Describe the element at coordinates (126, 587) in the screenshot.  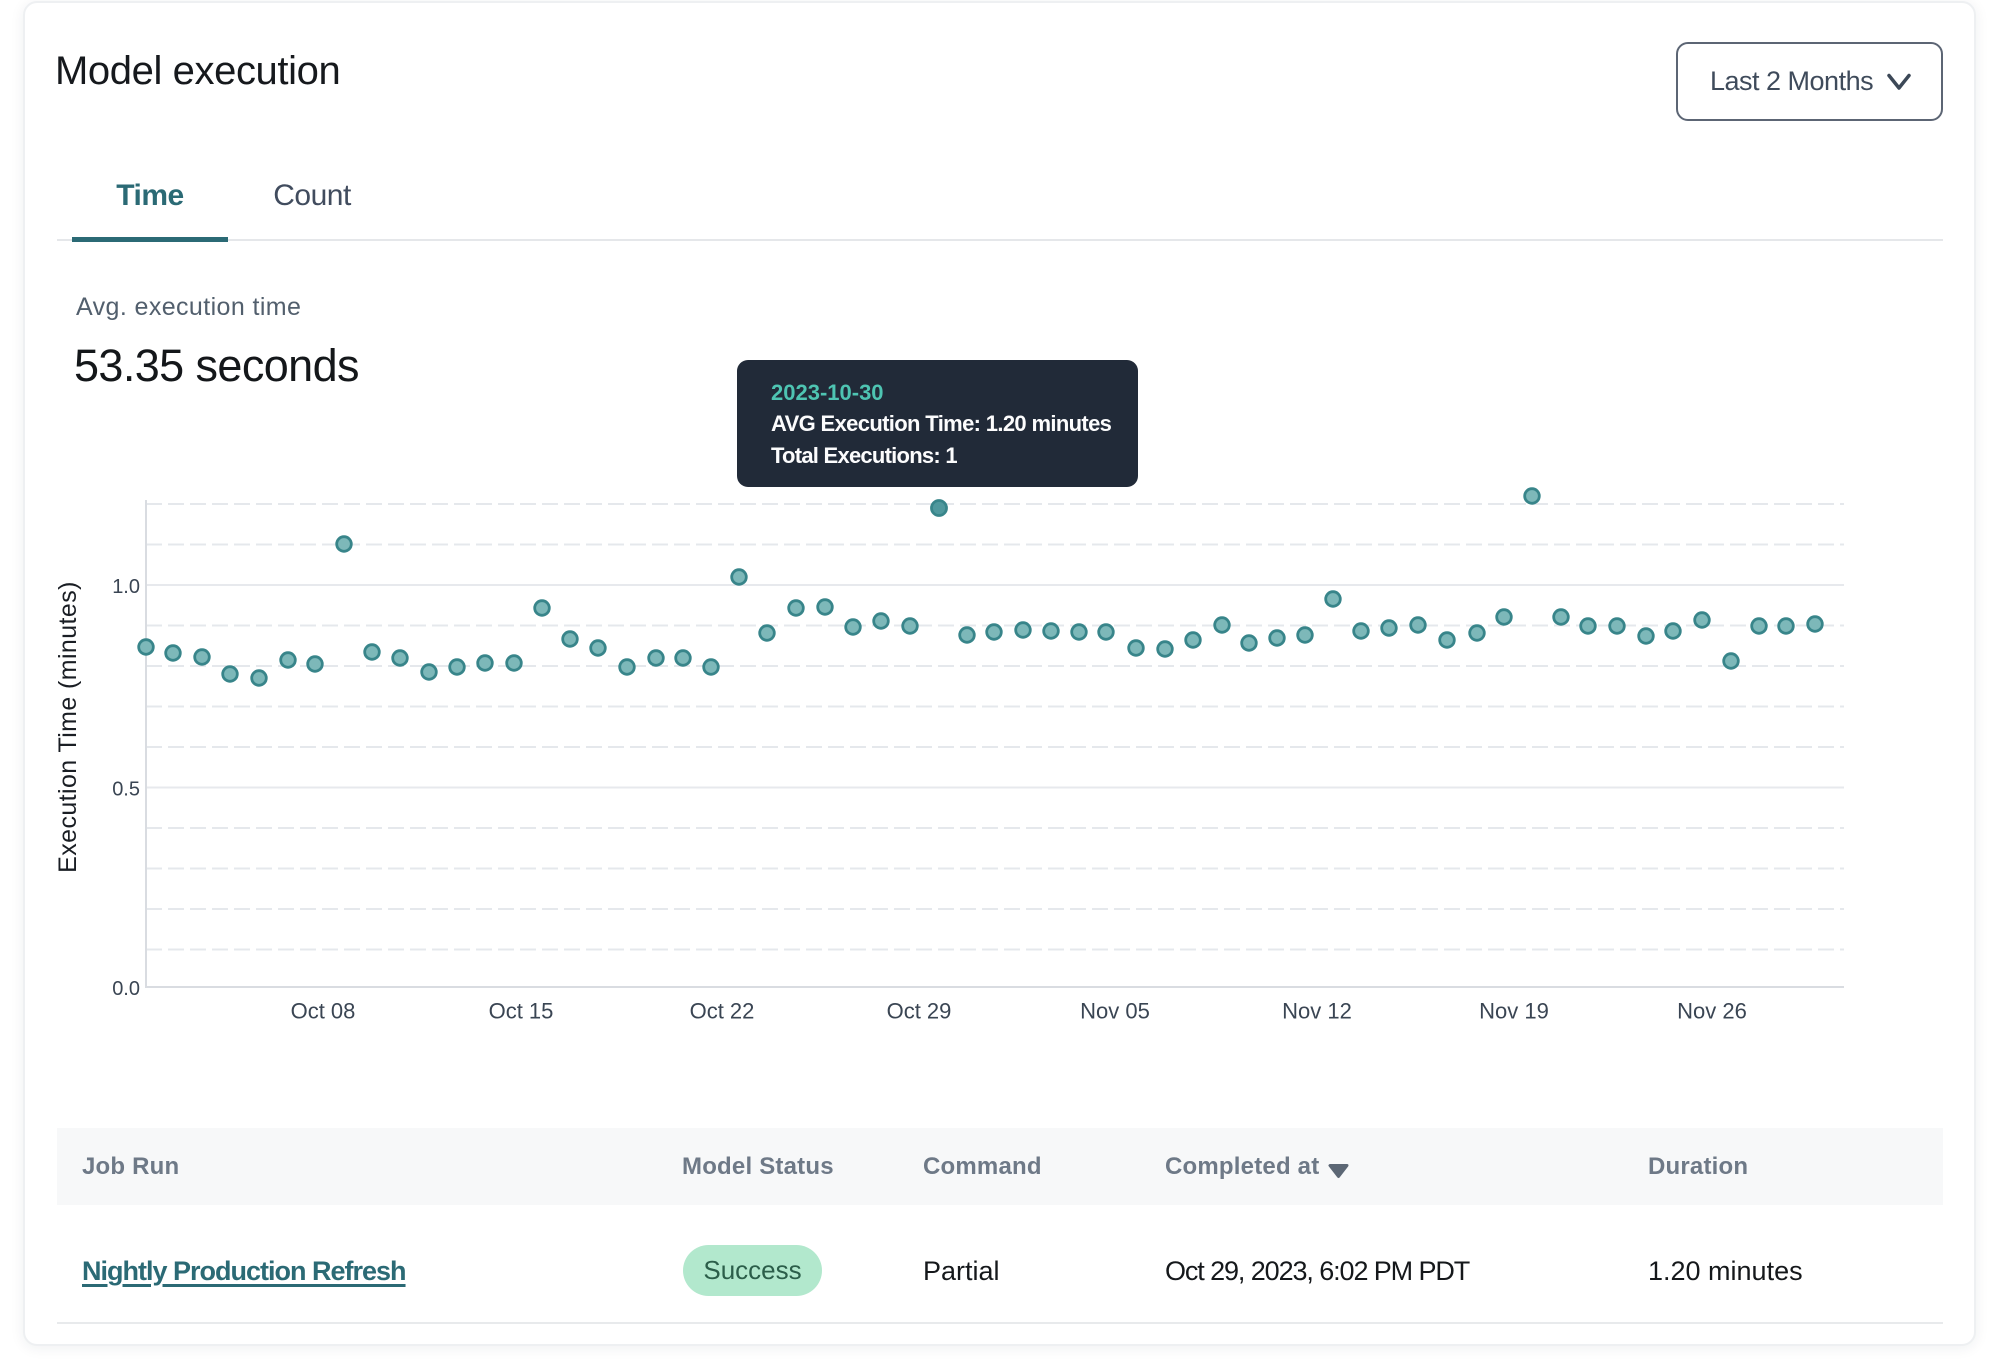
I see `svg-text: 1.0` at that location.